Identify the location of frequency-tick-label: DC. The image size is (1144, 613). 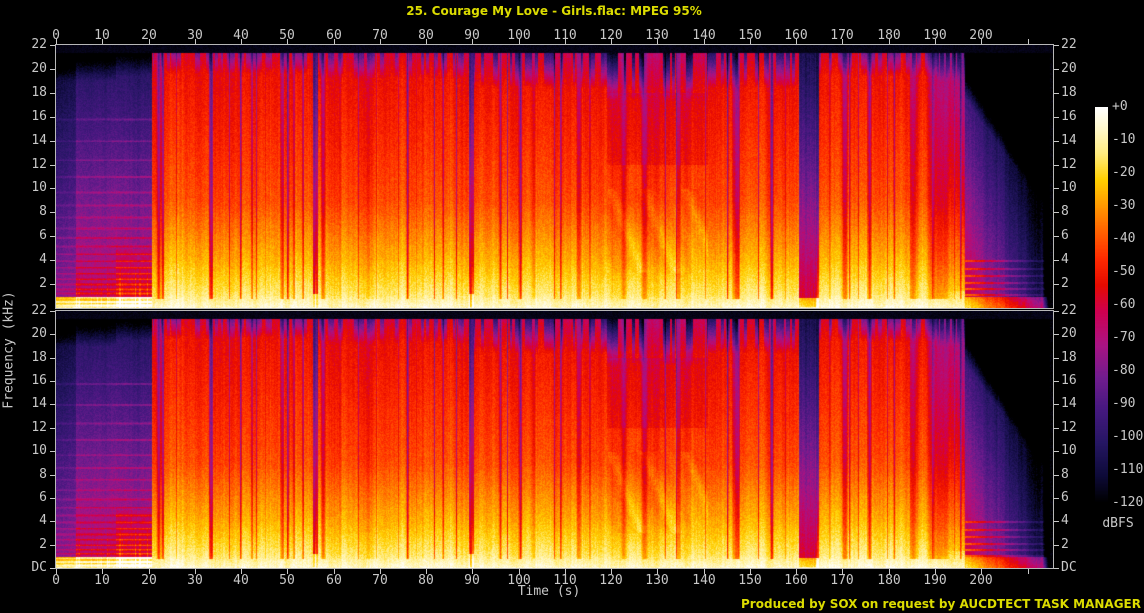
(1069, 567).